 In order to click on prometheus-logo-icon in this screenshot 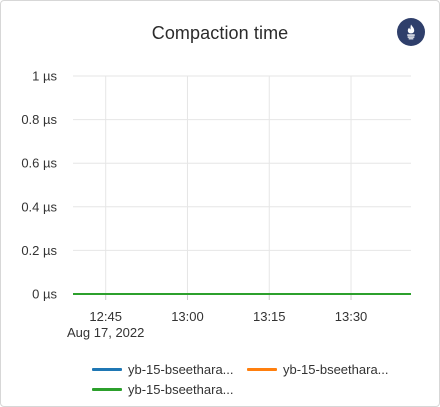, I will do `click(411, 32)`.